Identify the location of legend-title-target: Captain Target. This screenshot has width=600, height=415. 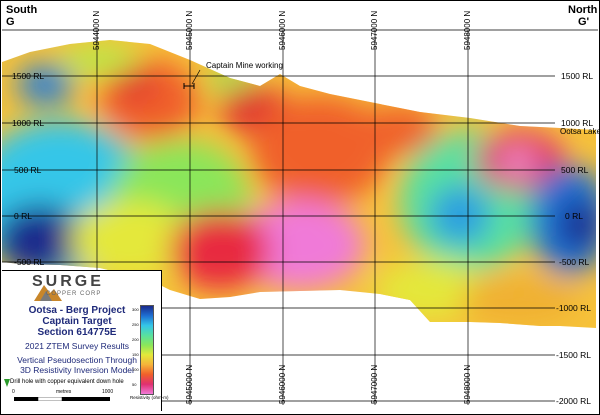
(77, 321).